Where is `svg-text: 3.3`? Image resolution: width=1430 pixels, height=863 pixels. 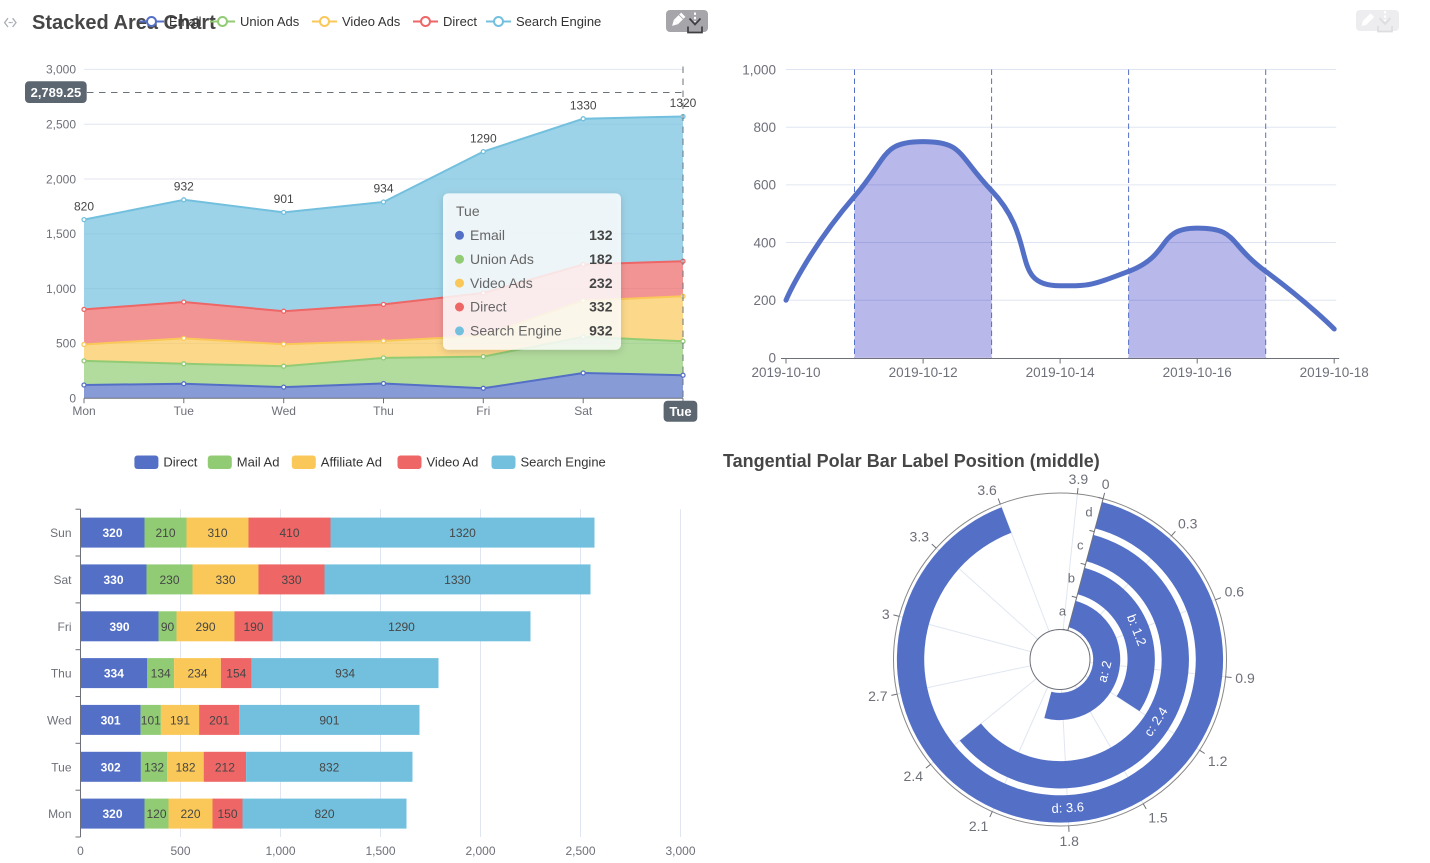
svg-text: 3.3 is located at coordinates (920, 537).